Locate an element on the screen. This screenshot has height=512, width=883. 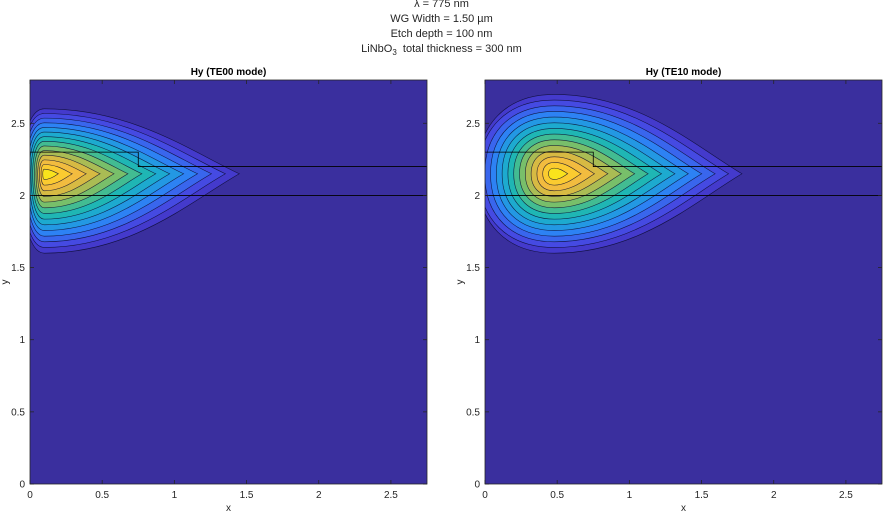
etch-depth-label: Etch depth = 100 nm is located at coordinates (441, 34).